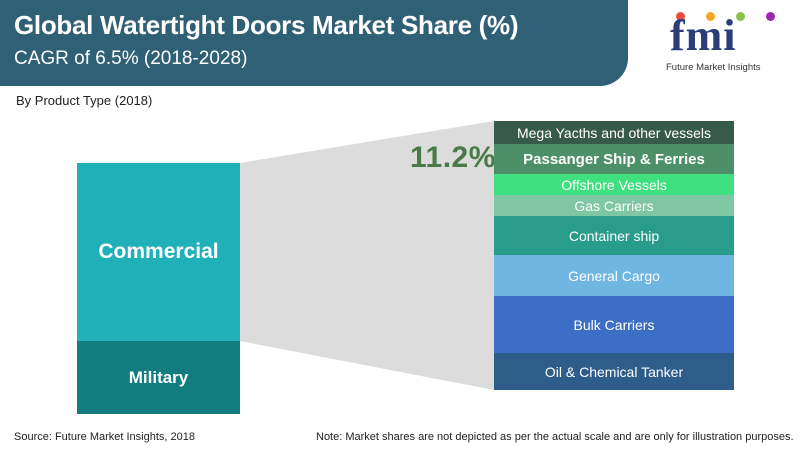 The height and width of the screenshot is (457, 800). I want to click on breakdown-label-3: Offshore Vessels, so click(614, 184).